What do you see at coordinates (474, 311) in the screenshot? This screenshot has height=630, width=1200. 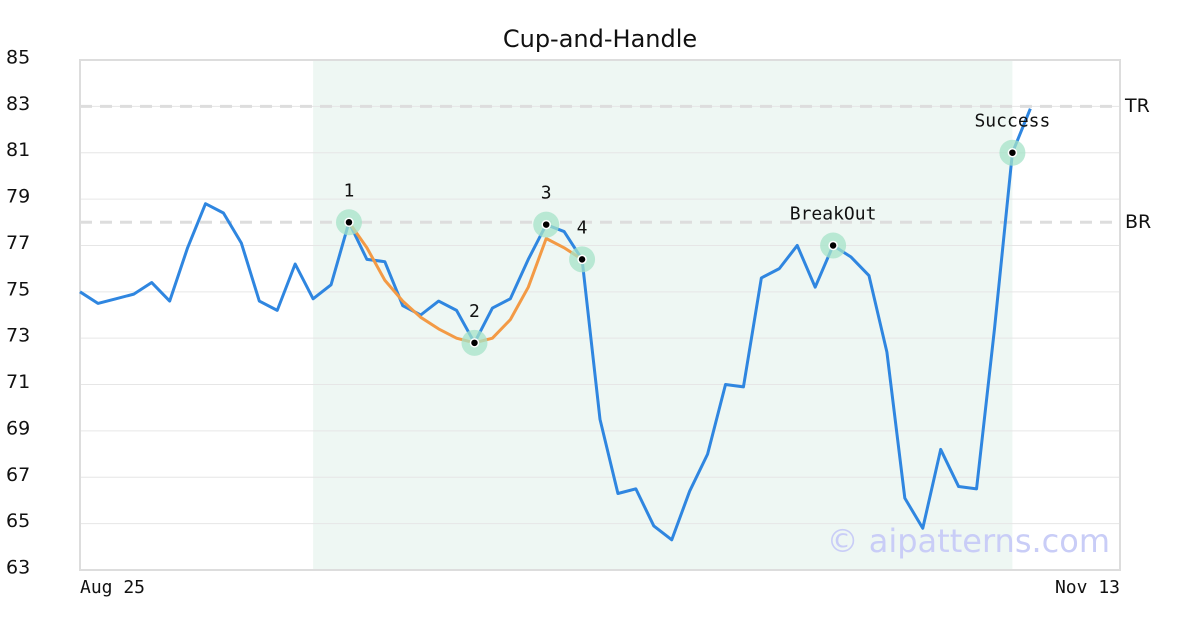 I see `annotation-label: 2` at bounding box center [474, 311].